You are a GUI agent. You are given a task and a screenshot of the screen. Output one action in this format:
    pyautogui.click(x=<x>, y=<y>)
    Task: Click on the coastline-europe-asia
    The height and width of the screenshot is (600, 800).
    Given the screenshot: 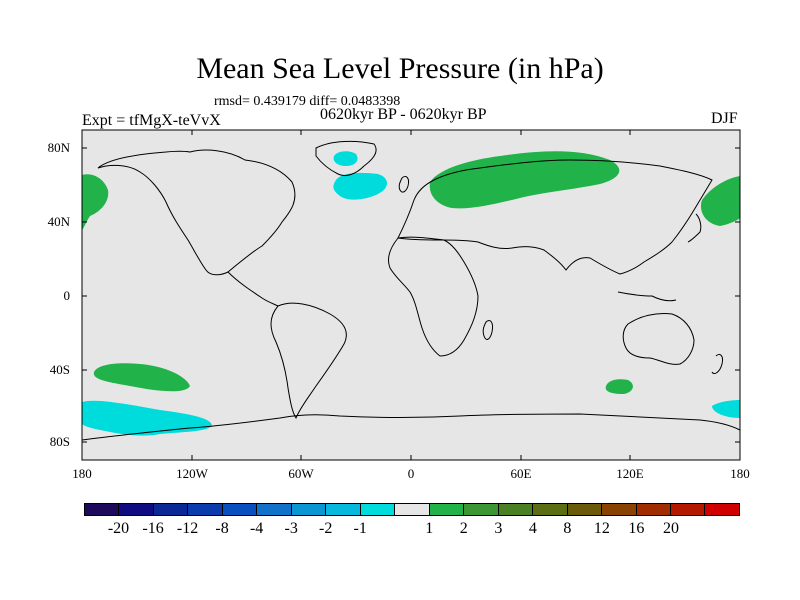 What is the action you would take?
    pyautogui.click(x=555, y=217)
    